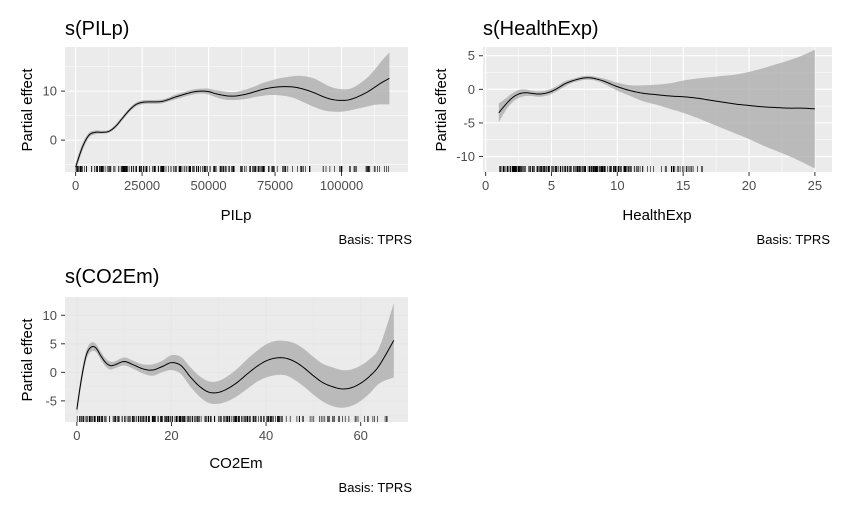  Describe the element at coordinates (683, 185) in the screenshot. I see `x-tick-label: 15` at that location.